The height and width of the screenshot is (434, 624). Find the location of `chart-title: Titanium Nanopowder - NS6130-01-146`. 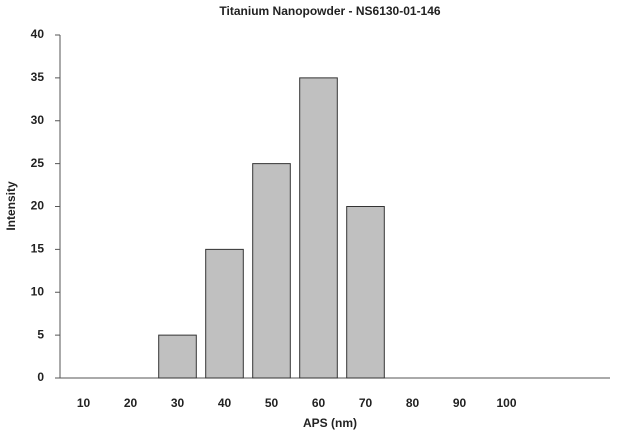

chart-title: Titanium Nanopowder - NS6130-01-146 is located at coordinates (330, 11).